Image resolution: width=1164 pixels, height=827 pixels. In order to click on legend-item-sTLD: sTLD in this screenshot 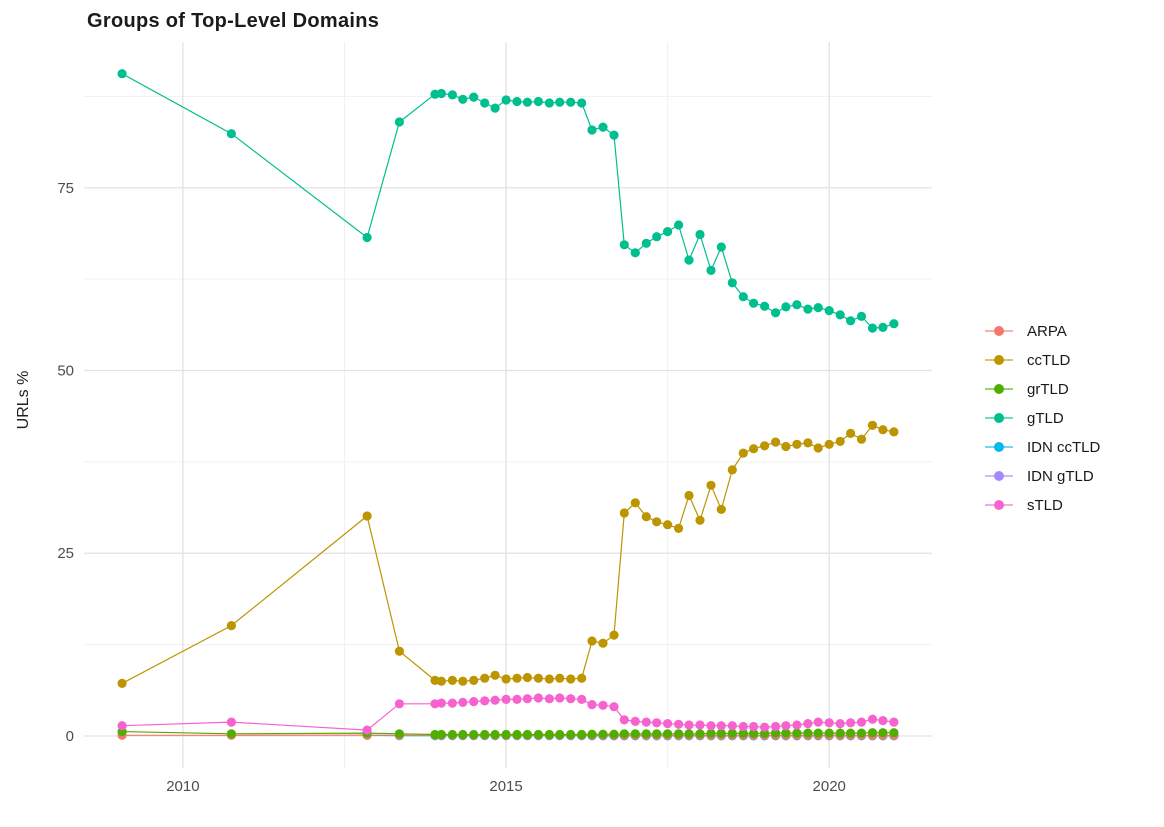, I will do `click(1042, 505)`.